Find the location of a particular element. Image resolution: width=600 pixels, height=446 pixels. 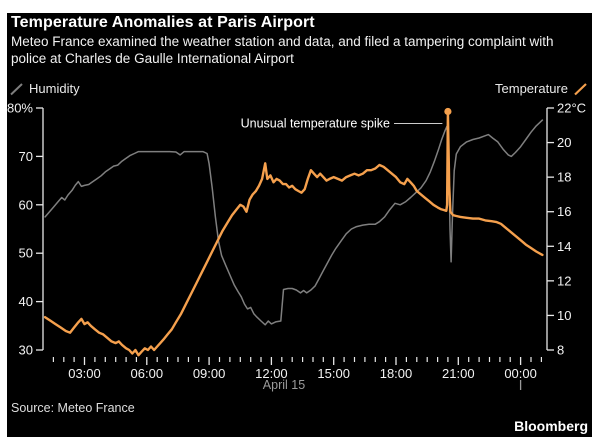

right-axis-tick-label: 10 is located at coordinates (564, 315).